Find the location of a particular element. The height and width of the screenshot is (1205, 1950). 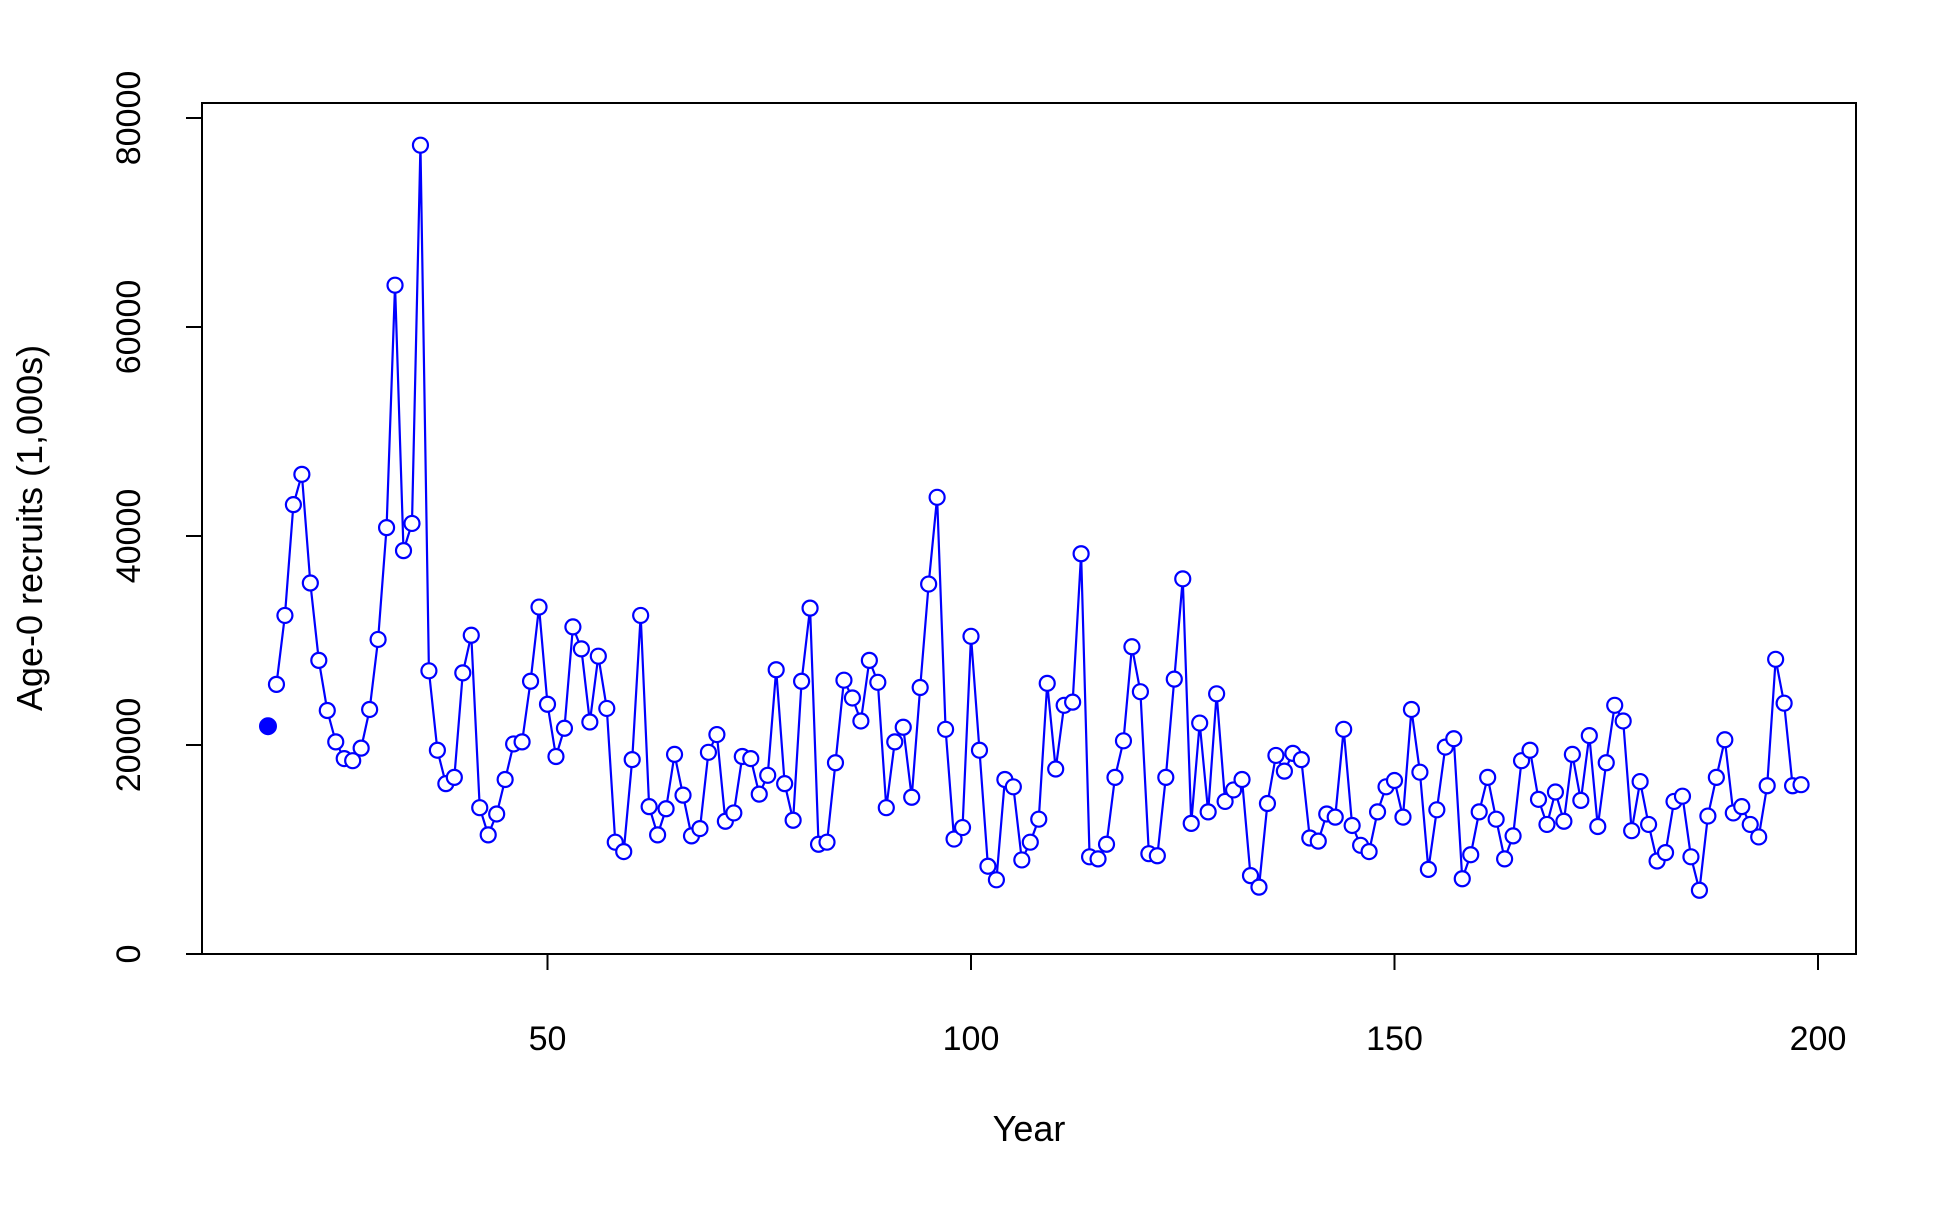

x-axis-title: Year is located at coordinates (1029, 1128).